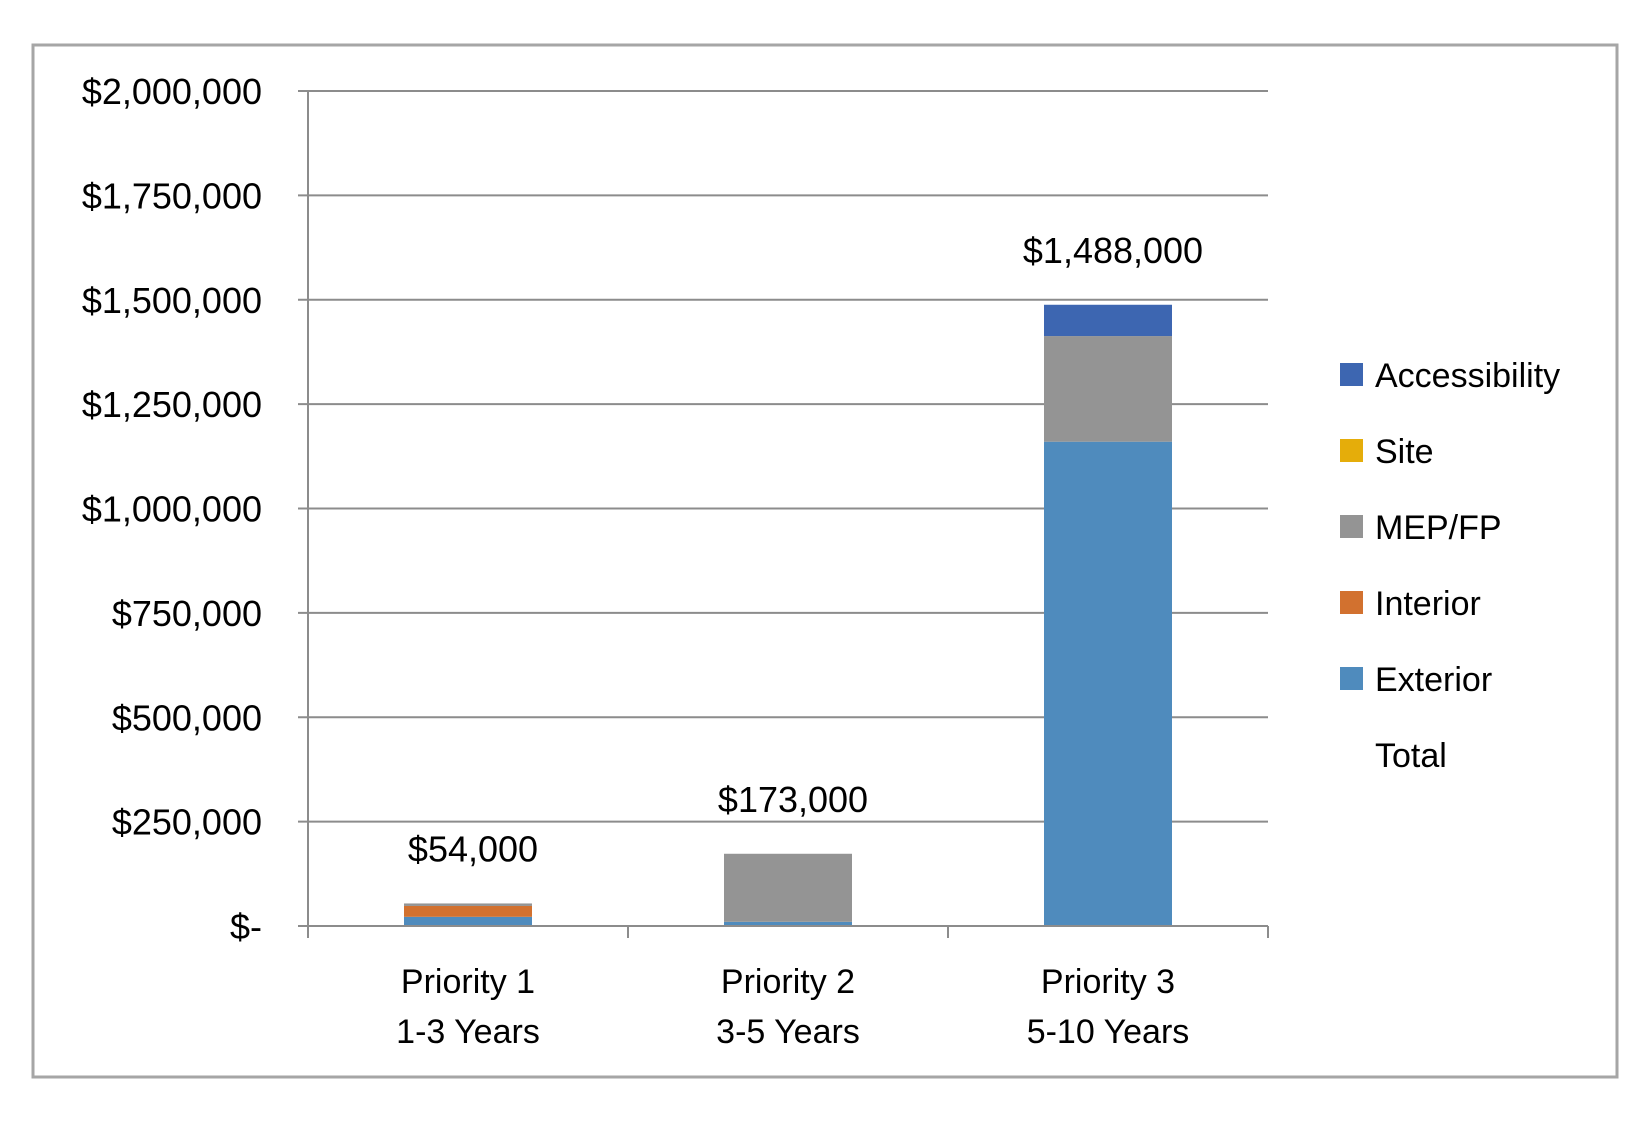  What do you see at coordinates (246, 926) in the screenshot?
I see `y-tick-label: $-` at bounding box center [246, 926].